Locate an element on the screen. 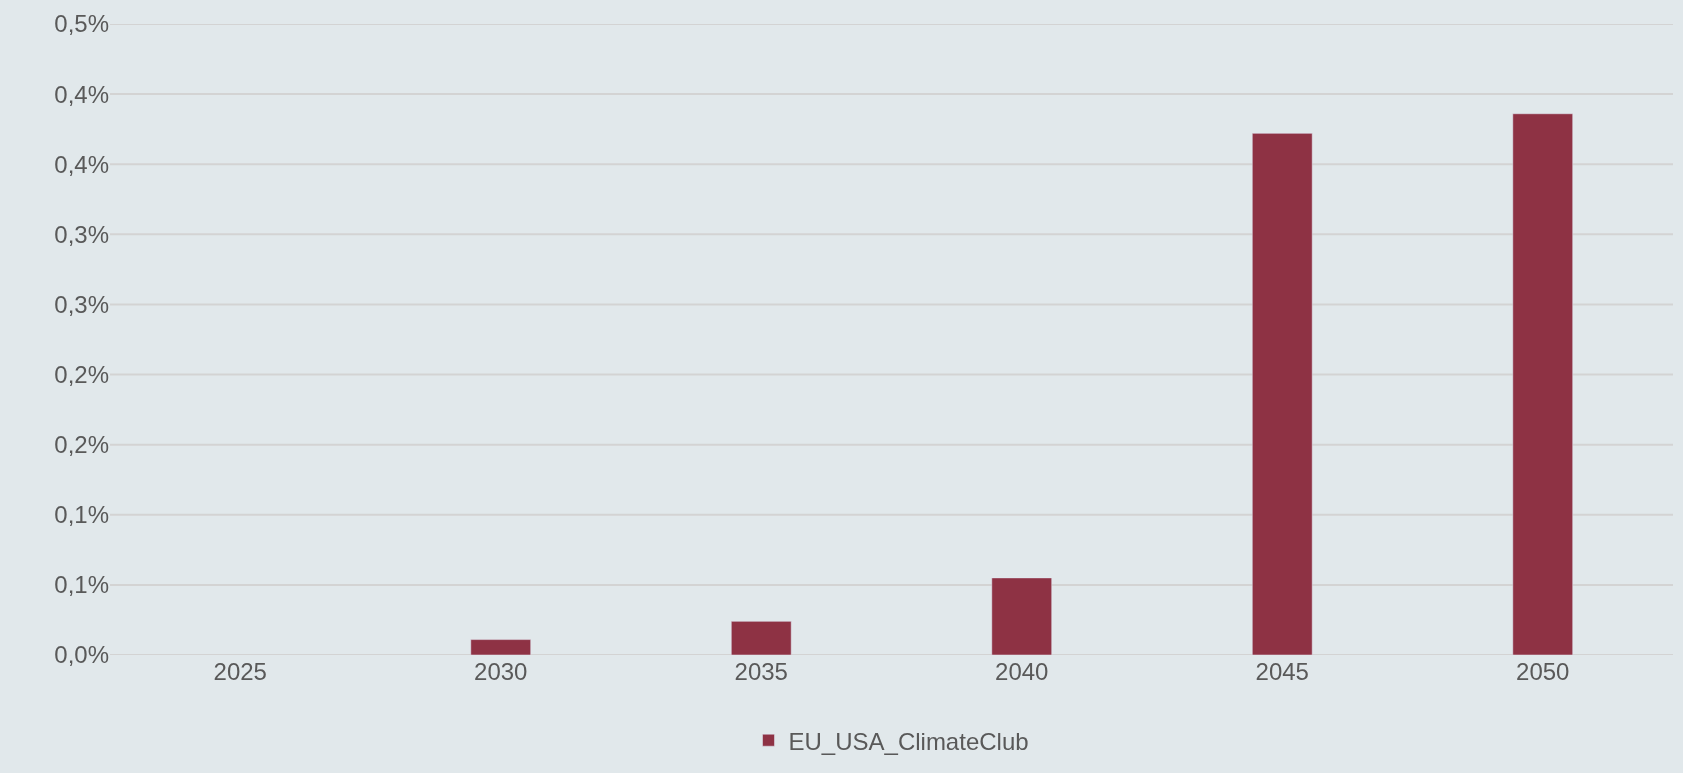 The height and width of the screenshot is (773, 1683). x-tick-label: 2025 is located at coordinates (240, 671).